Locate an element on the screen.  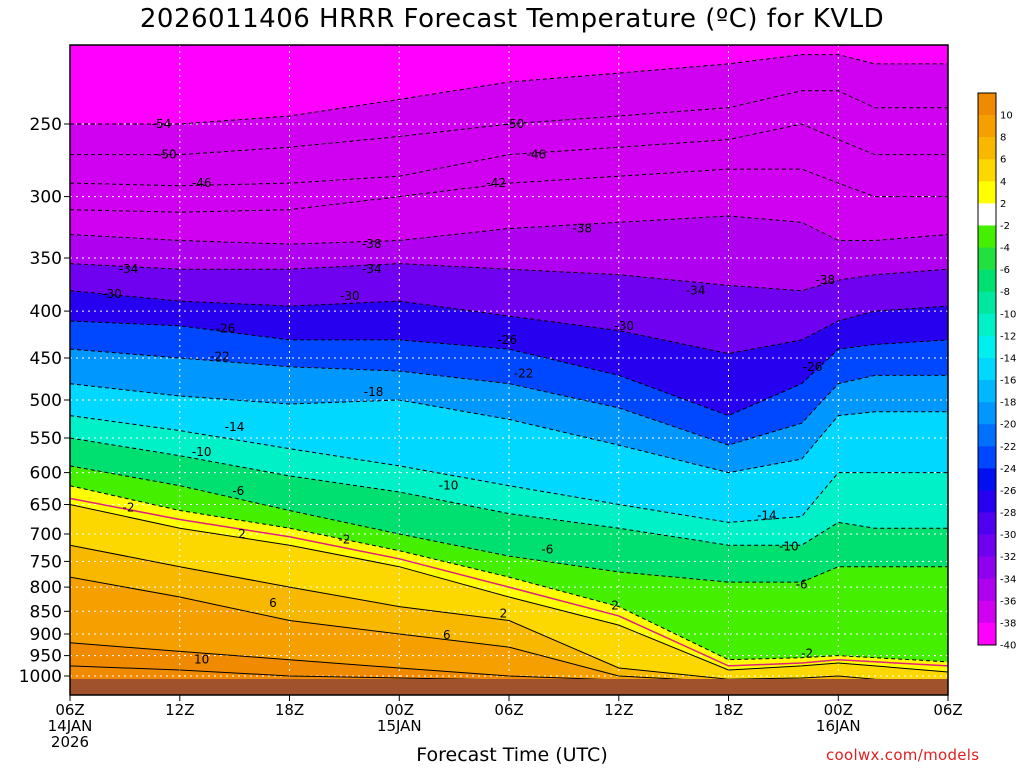
colorbar-label: -4 is located at coordinates (1005, 248).